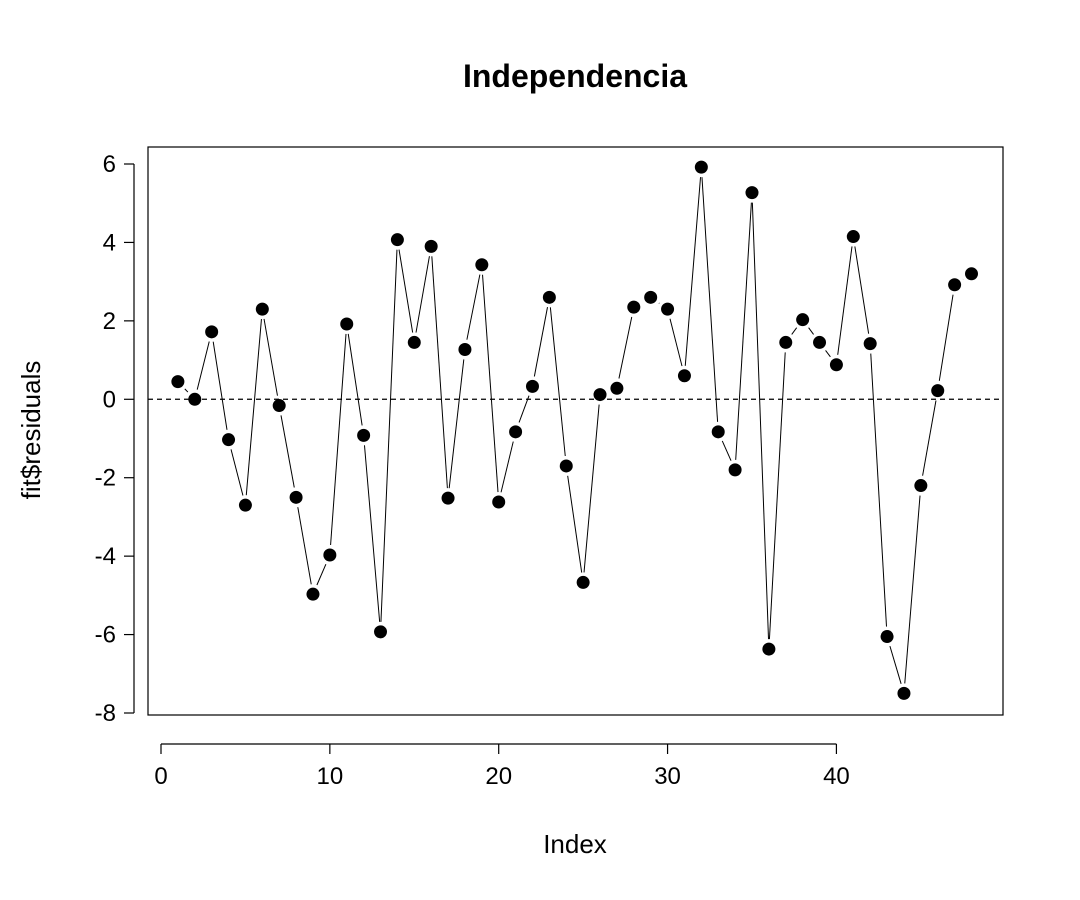 Image resolution: width=1080 pixels, height=900 pixels. What do you see at coordinates (109, 321) in the screenshot?
I see `y-tick-label: 2` at bounding box center [109, 321].